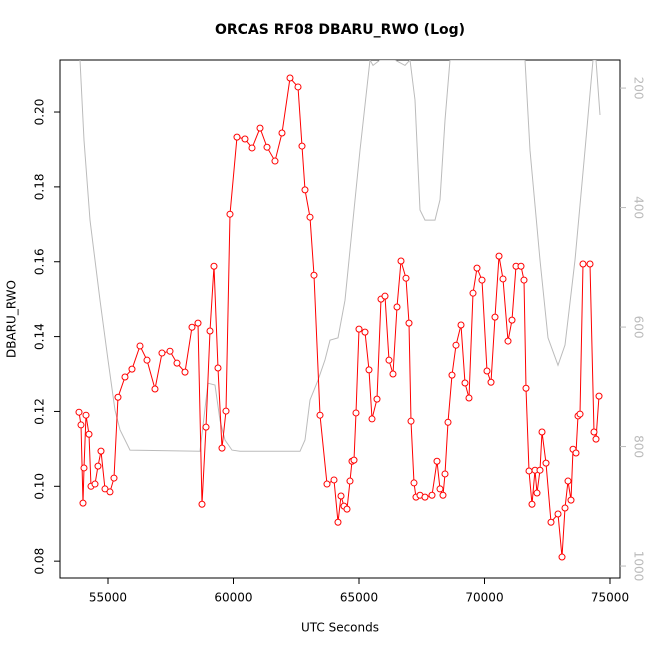  What do you see at coordinates (639, 207) in the screenshot?
I see `y2-tick-label: 400` at bounding box center [639, 207].